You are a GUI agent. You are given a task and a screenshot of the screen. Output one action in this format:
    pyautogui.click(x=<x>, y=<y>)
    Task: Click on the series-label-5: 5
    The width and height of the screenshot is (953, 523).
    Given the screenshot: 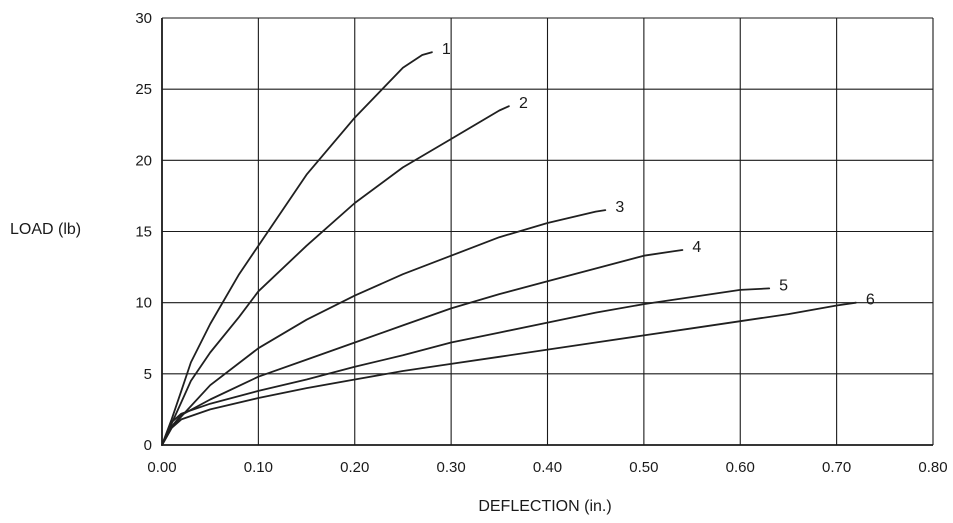 What is the action you would take?
    pyautogui.click(x=783, y=285)
    